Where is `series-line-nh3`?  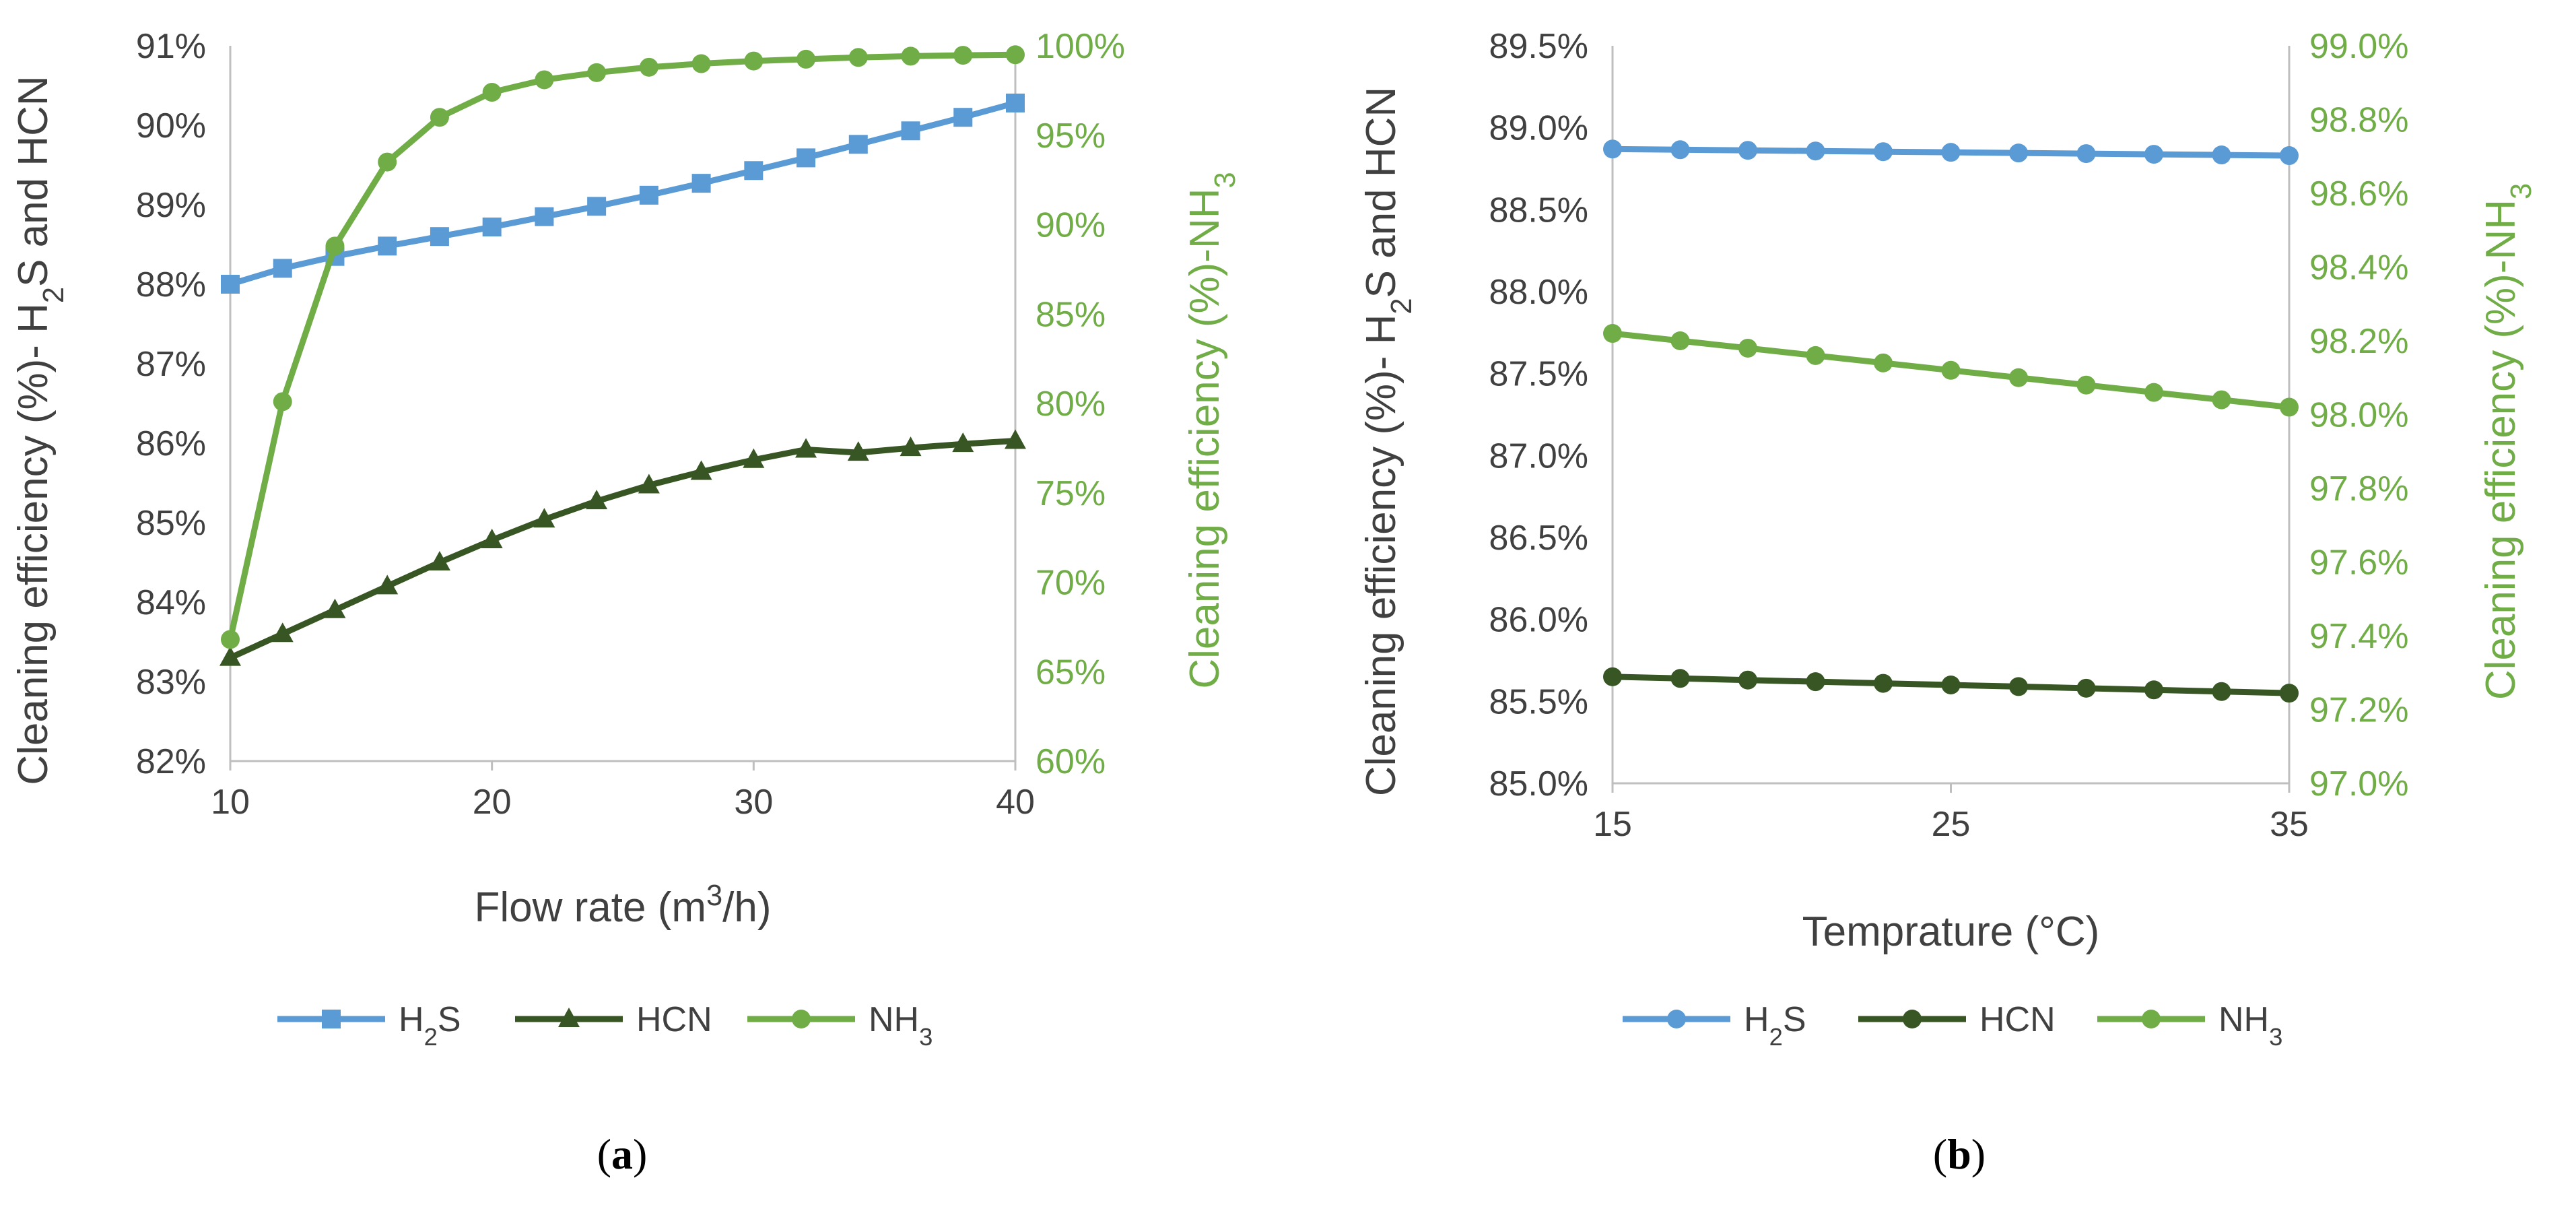
series-line-nh3 is located at coordinates (621, 346).